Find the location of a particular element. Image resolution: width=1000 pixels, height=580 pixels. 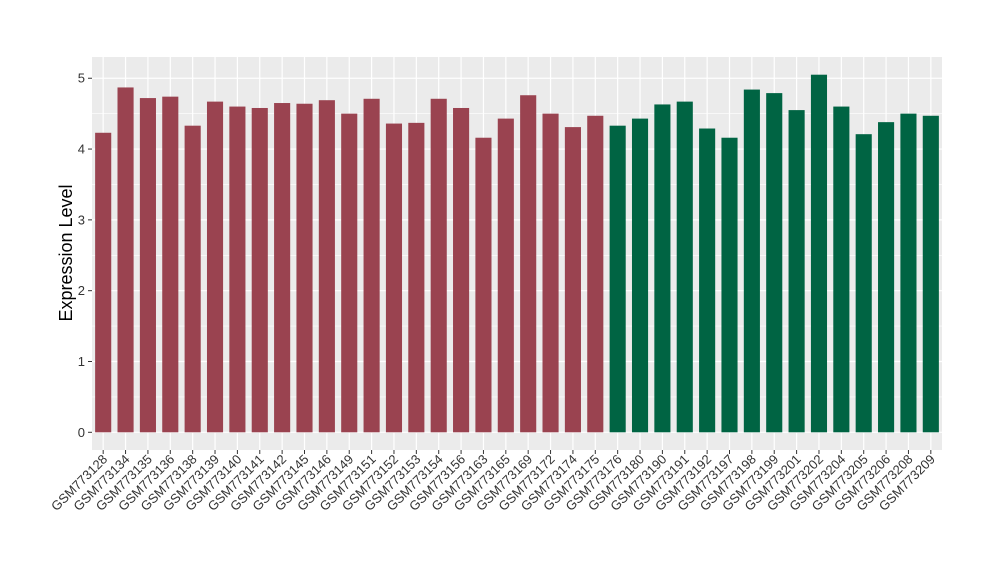

y-tick-label: 2 is located at coordinates (81, 290).